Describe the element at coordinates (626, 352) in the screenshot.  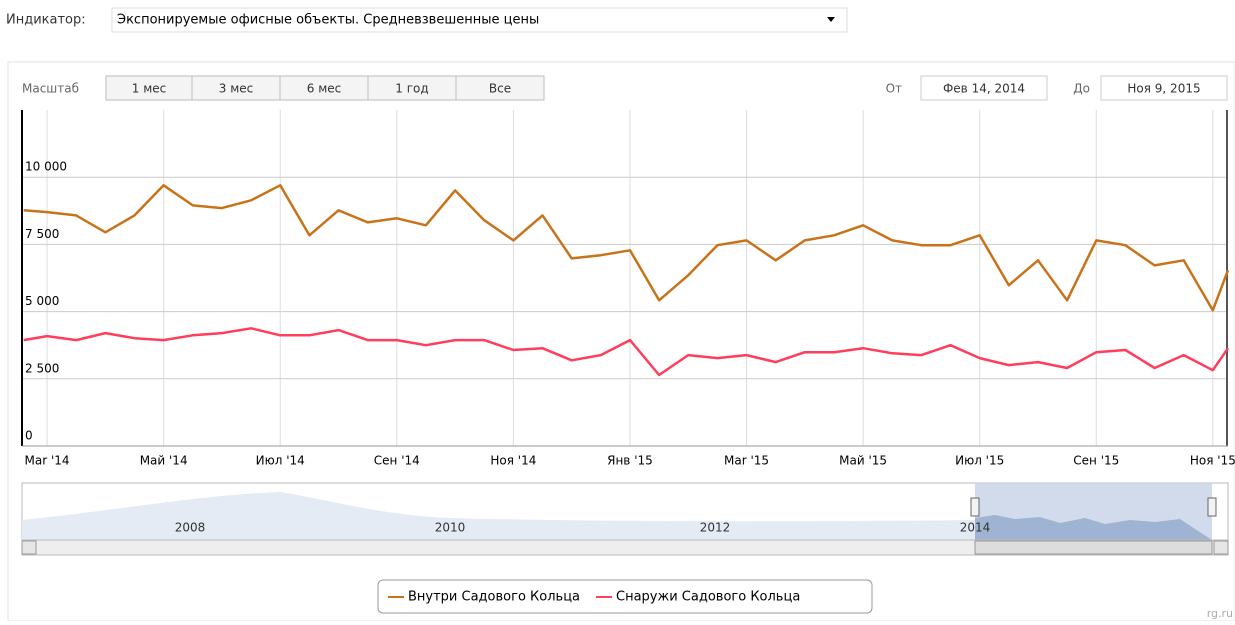
I see `series-line` at that location.